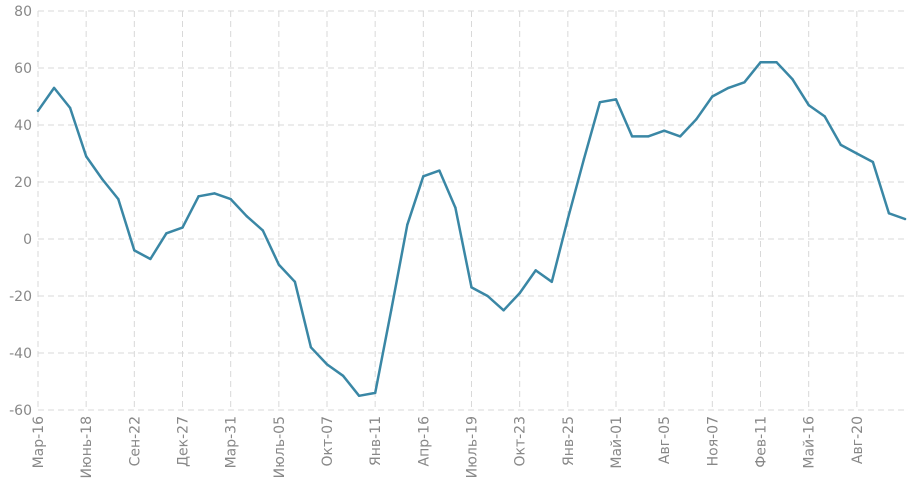 The height and width of the screenshot is (493, 923). What do you see at coordinates (569, 441) in the screenshot?
I see `x-tick-label: Янв-25` at bounding box center [569, 441].